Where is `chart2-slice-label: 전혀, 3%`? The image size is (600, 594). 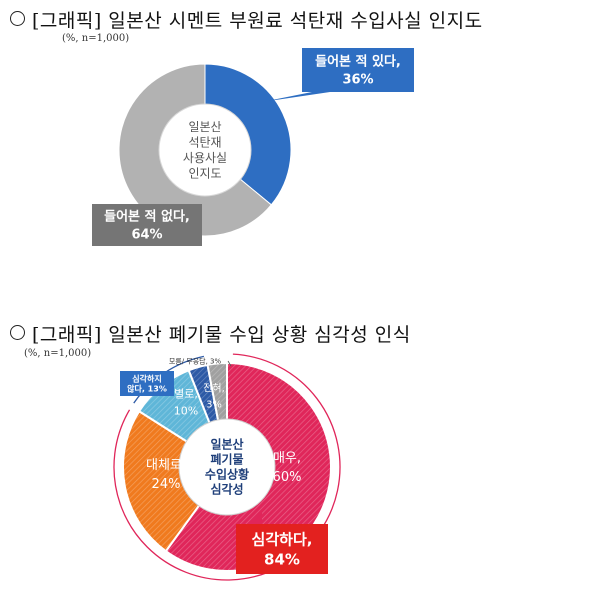
chart2-slice-label: 전혀, 3% is located at coordinates (214, 397).